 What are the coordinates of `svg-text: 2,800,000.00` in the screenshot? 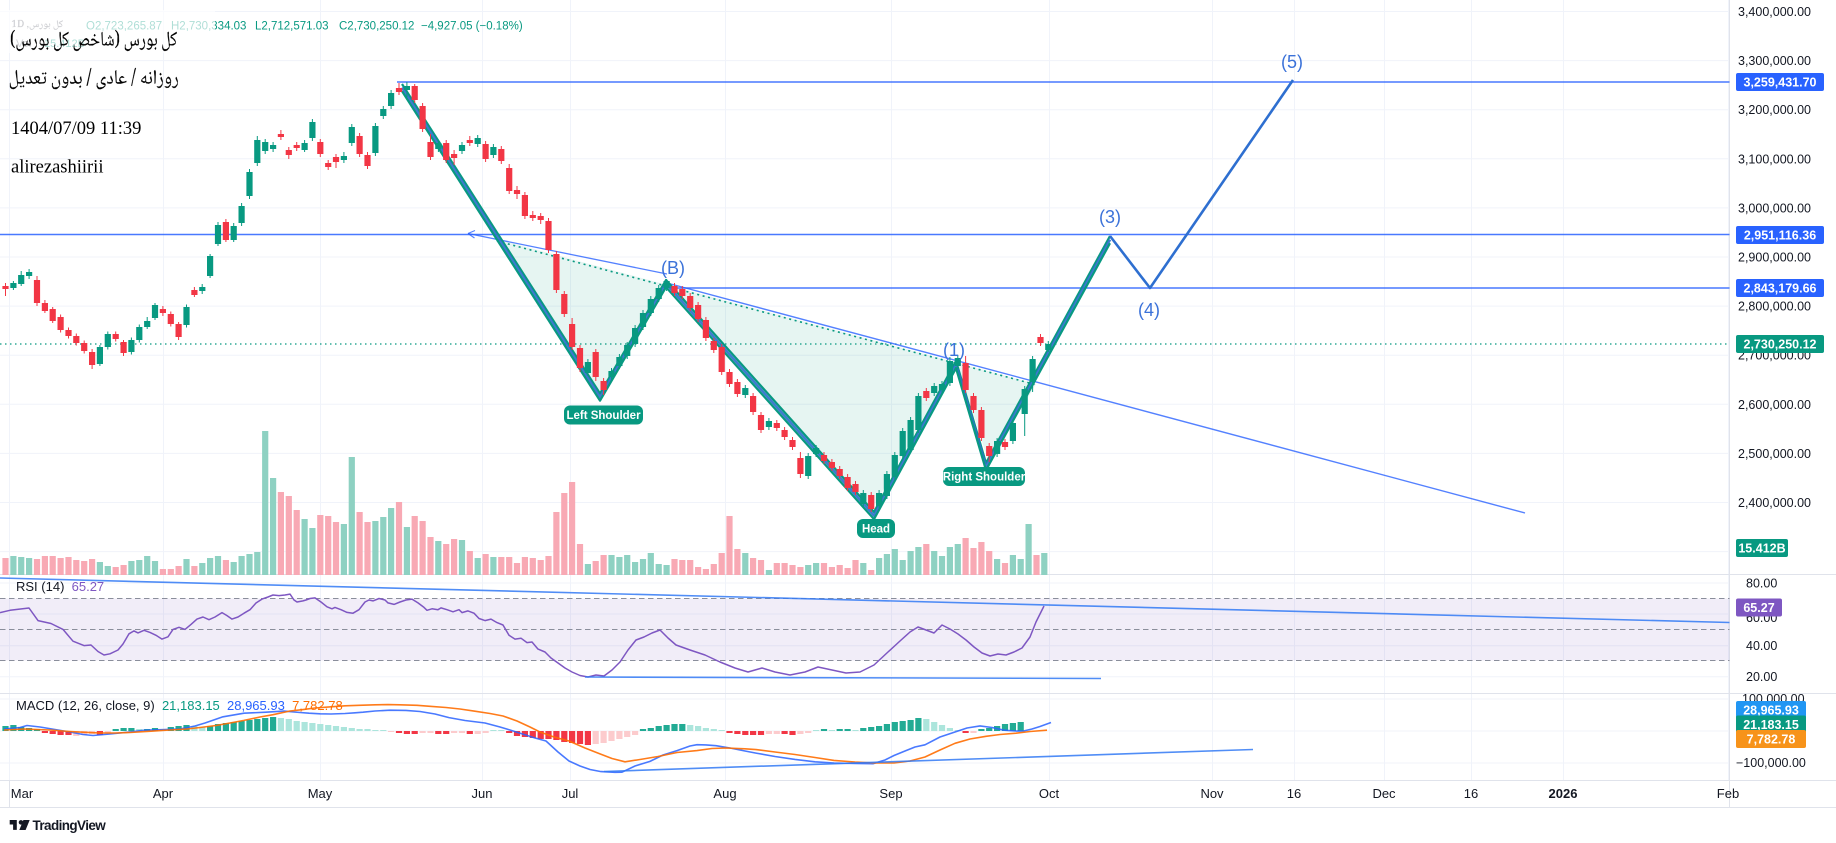 It's located at (1774, 307).